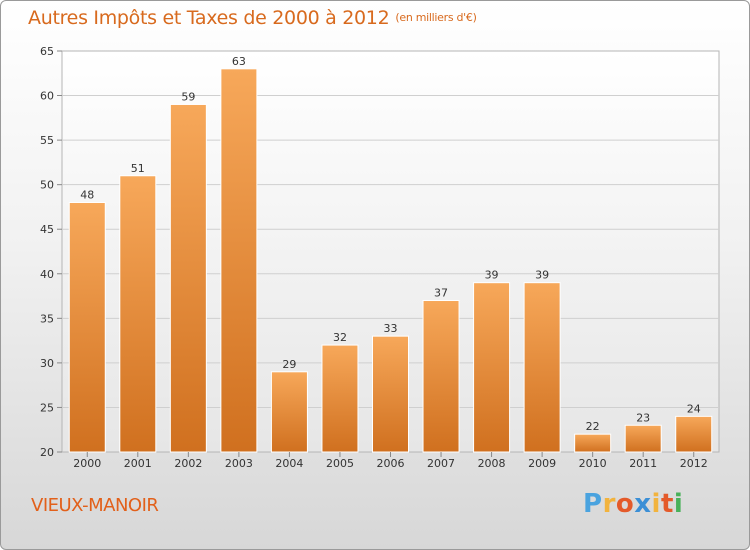 The image size is (750, 550). What do you see at coordinates (47, 229) in the screenshot?
I see `y-tick-label: 45` at bounding box center [47, 229].